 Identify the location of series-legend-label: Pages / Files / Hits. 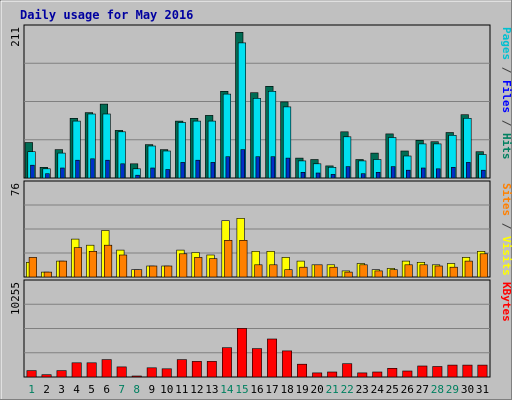
(506, 93).